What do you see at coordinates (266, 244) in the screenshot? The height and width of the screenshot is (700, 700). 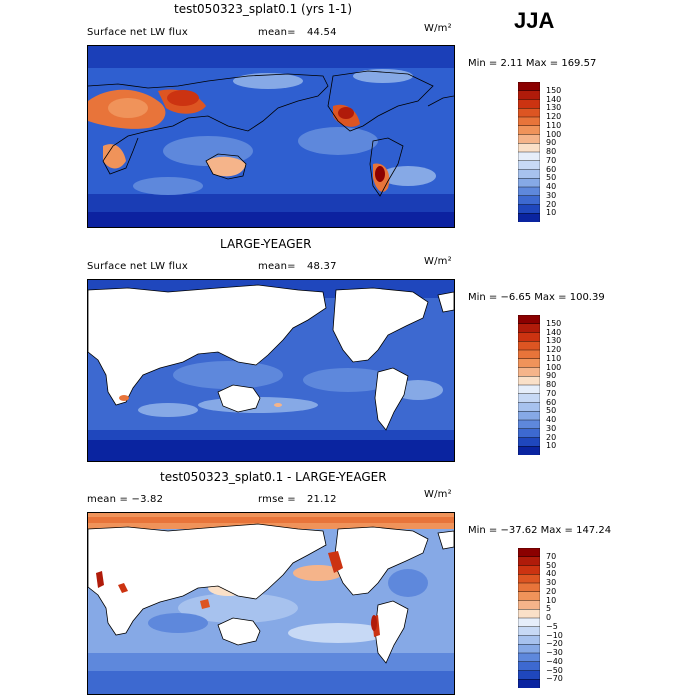 I see `panel-2-title: LARGE-YEAGER` at bounding box center [266, 244].